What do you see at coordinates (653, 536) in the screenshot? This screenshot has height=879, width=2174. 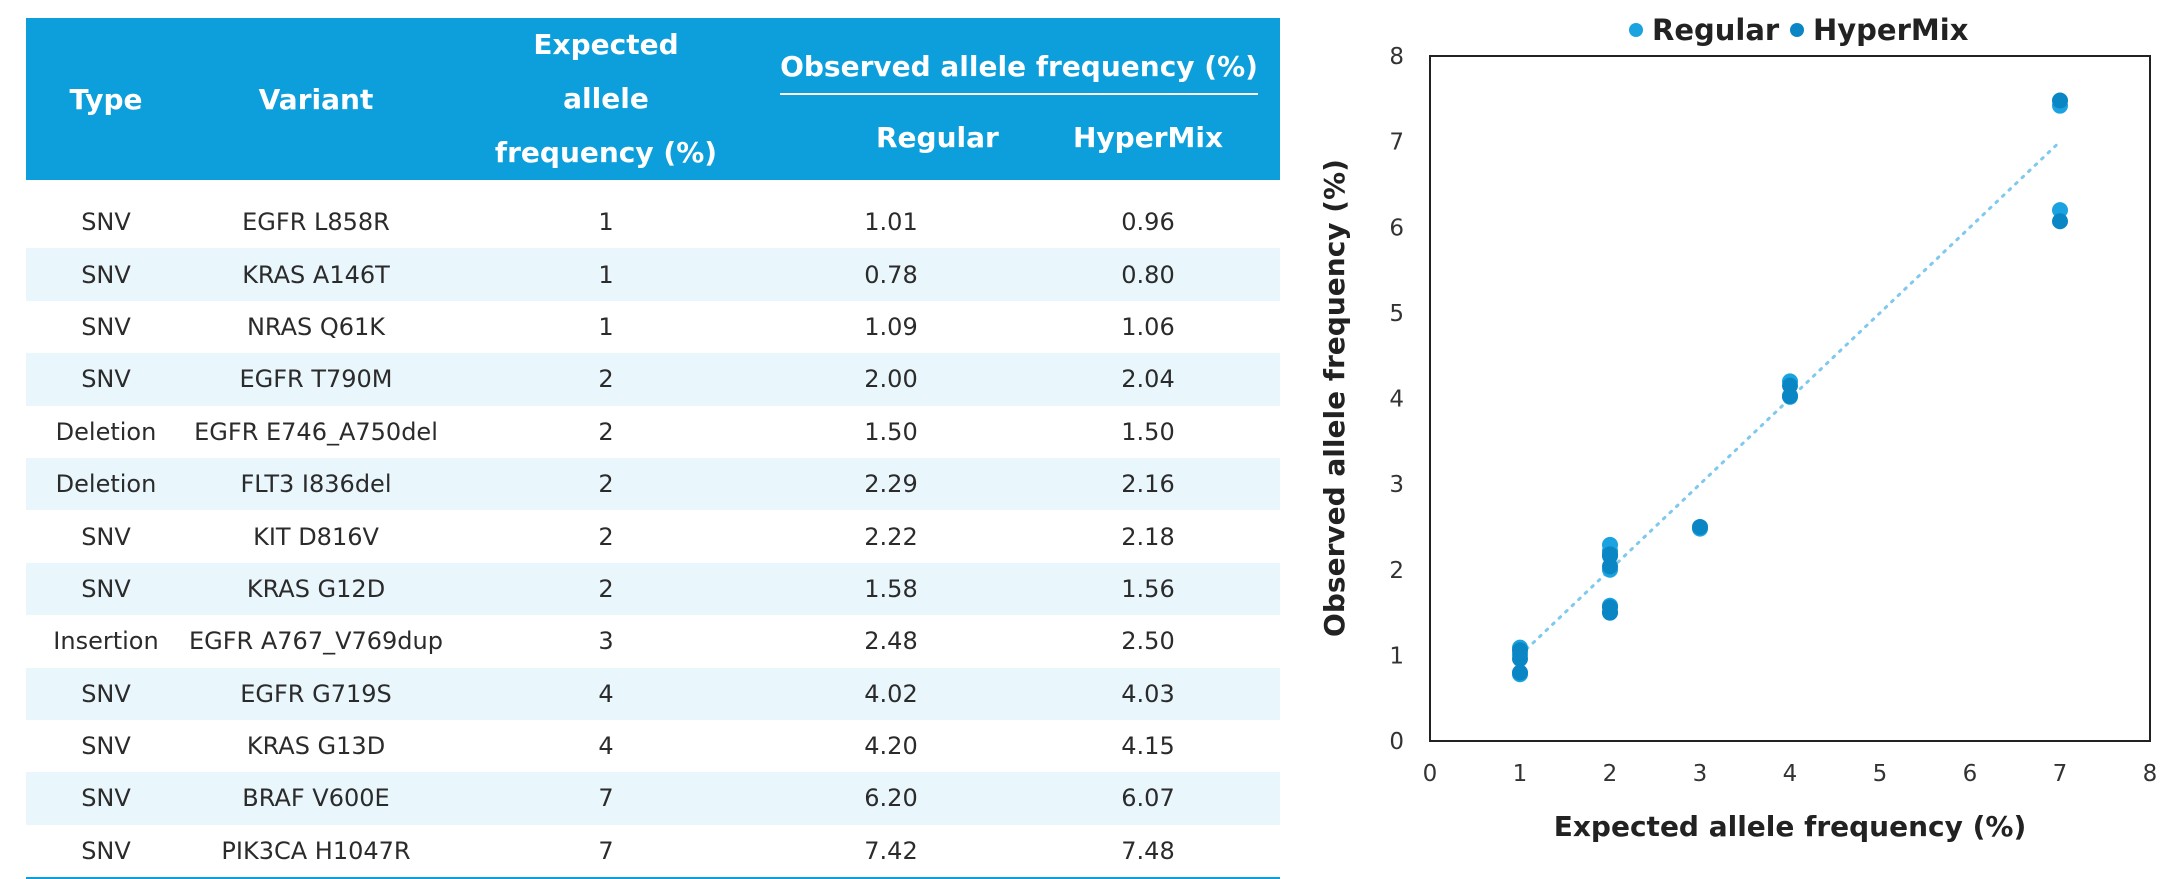 I see `table-row: SNV KIT D816V 2 2.22 2.18` at bounding box center [653, 536].